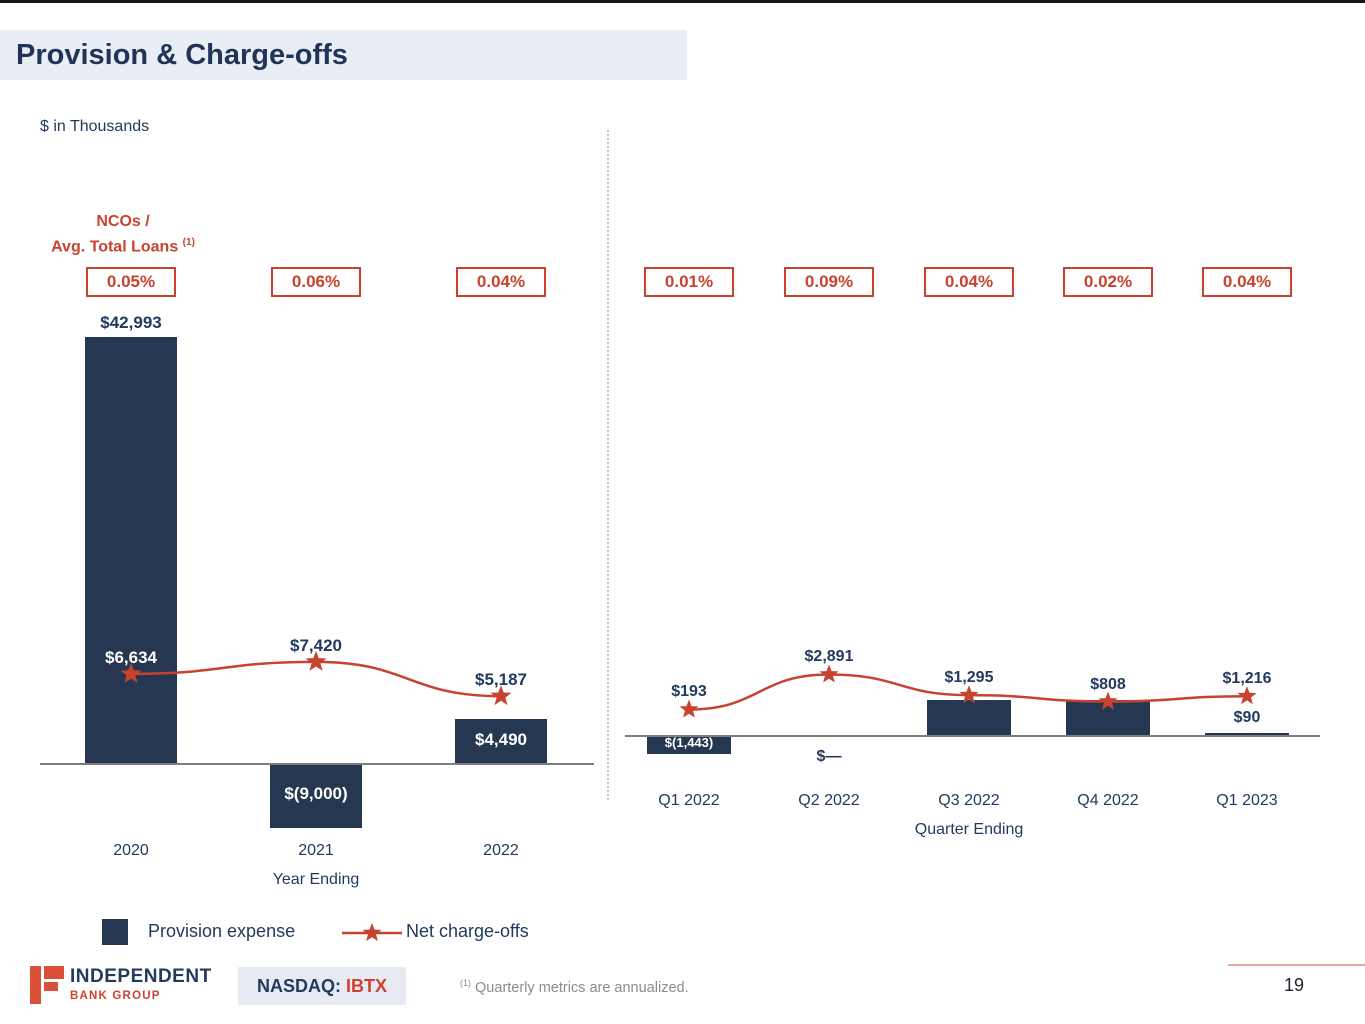 The width and height of the screenshot is (1365, 1024). What do you see at coordinates (969, 678) in the screenshot?
I see `quarterly-provision-chart-nco-label: $1,295` at bounding box center [969, 678].